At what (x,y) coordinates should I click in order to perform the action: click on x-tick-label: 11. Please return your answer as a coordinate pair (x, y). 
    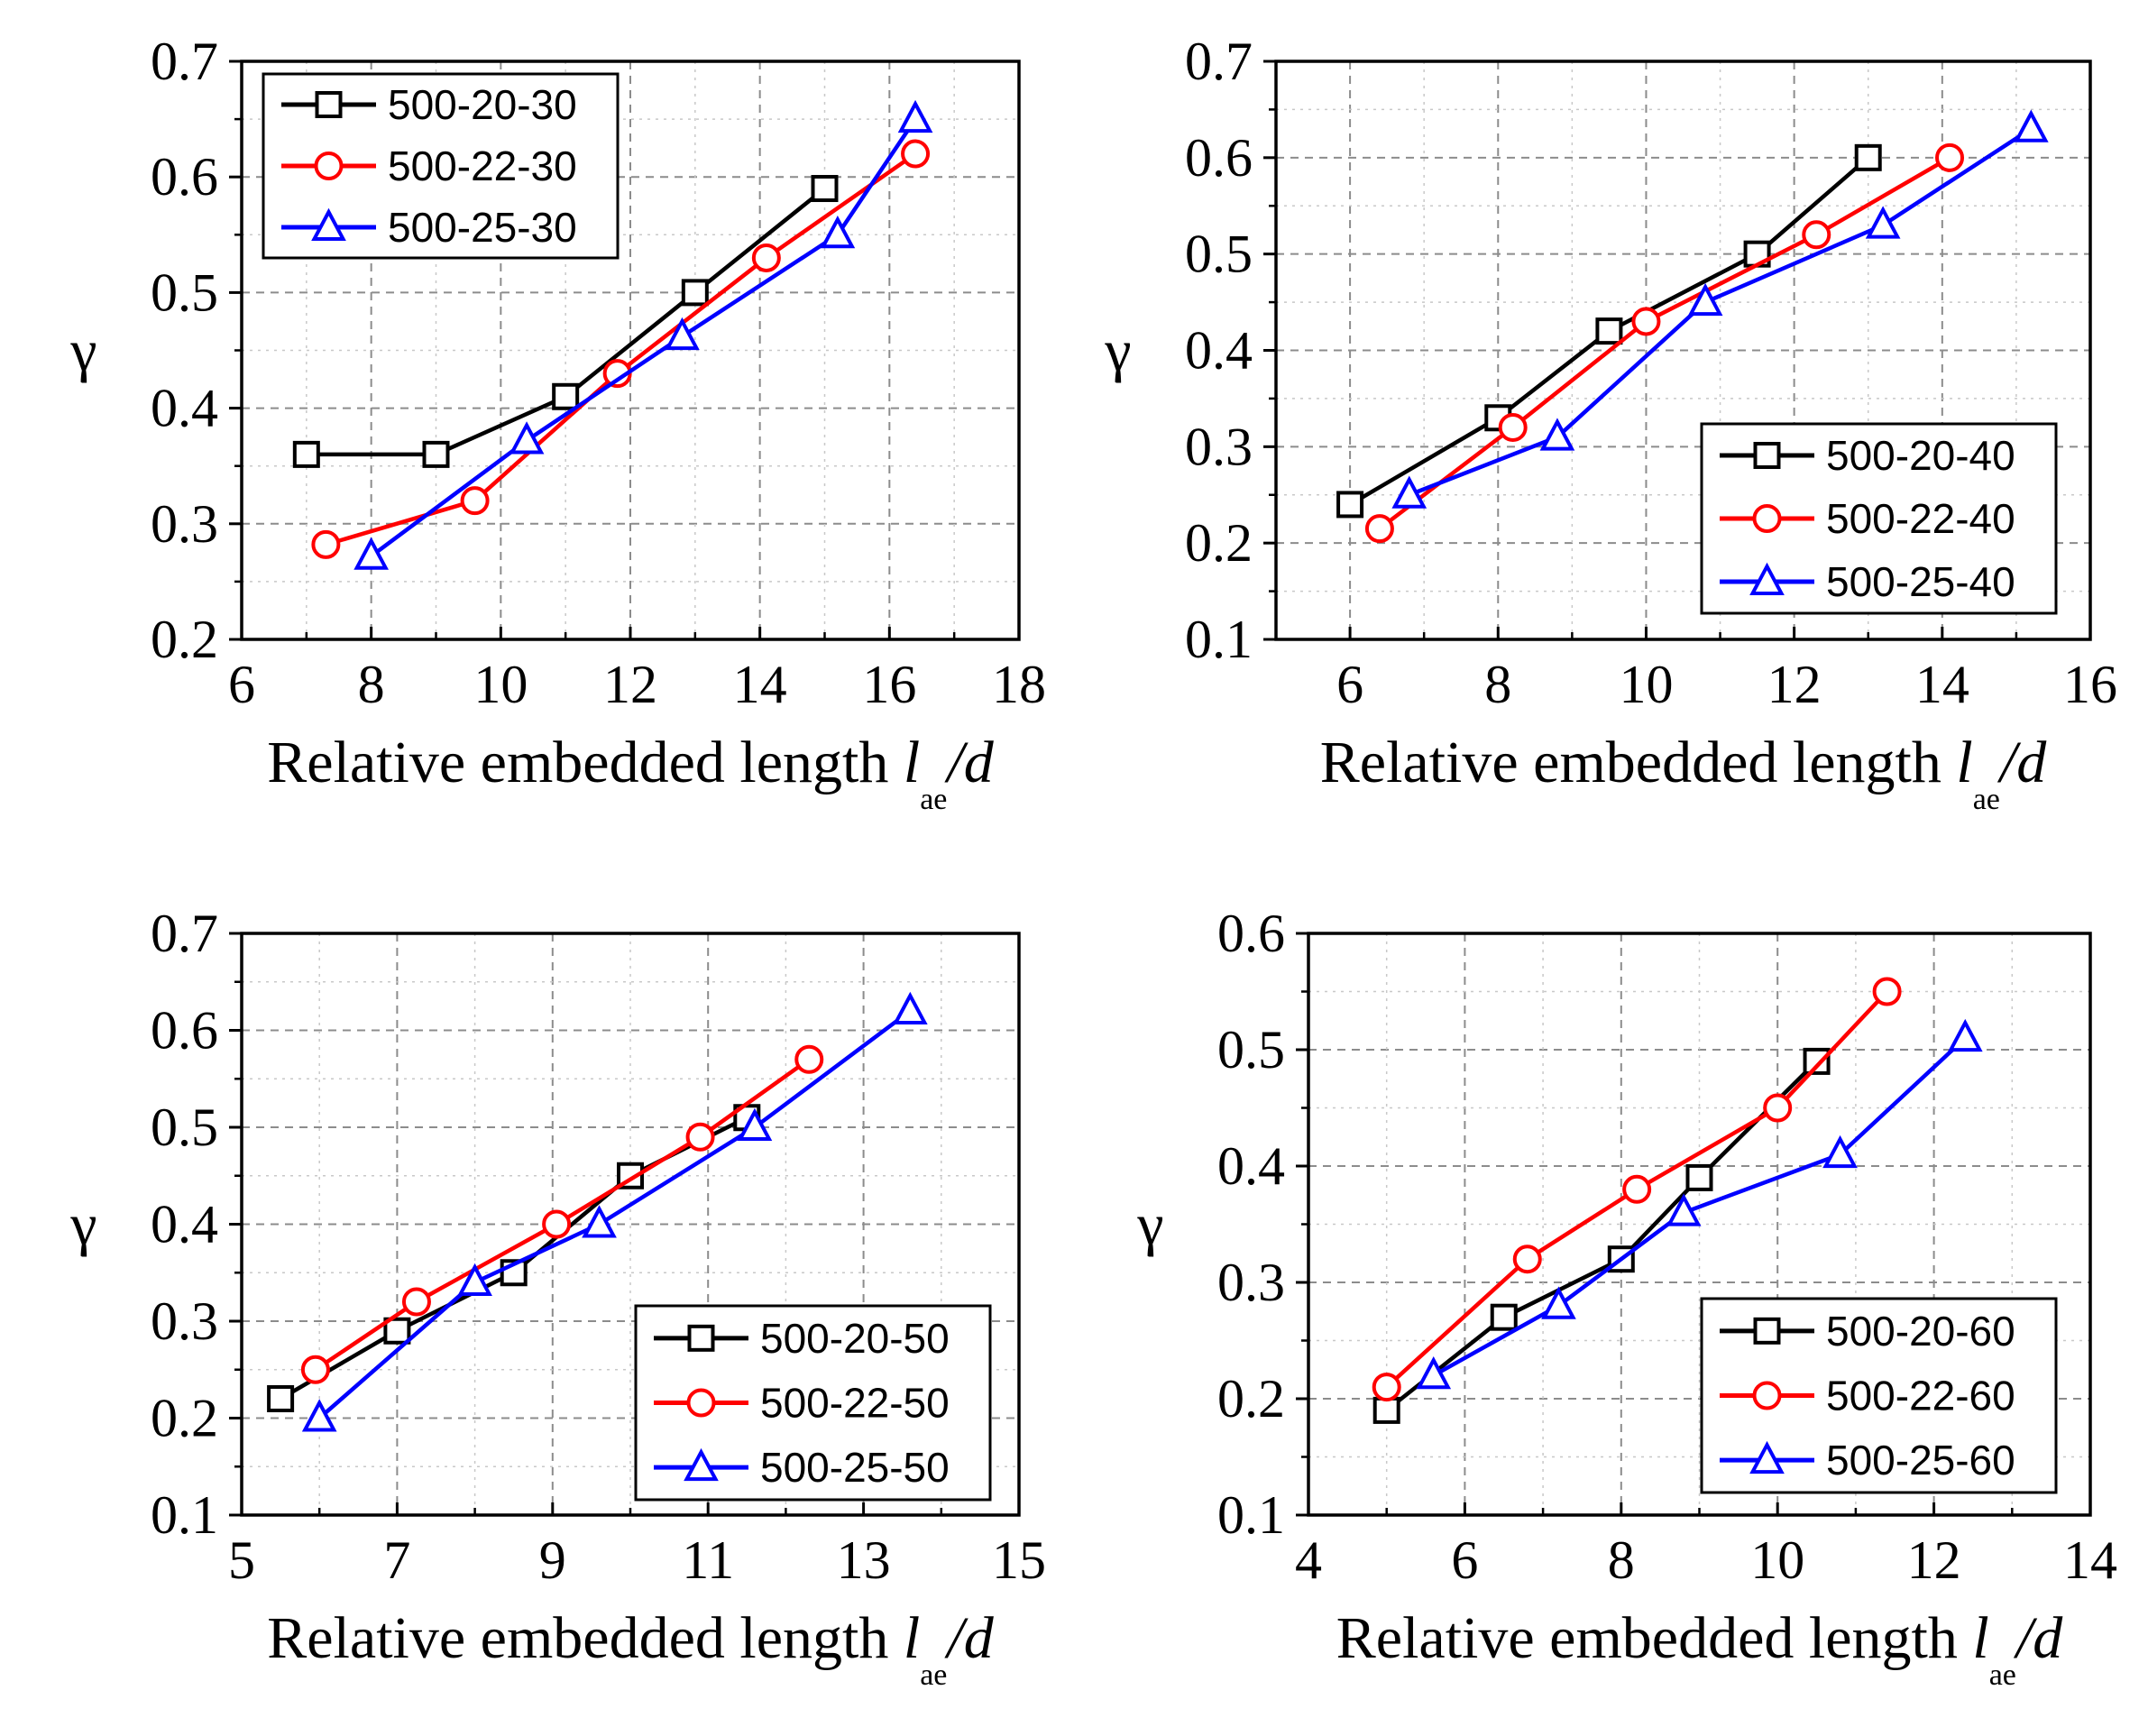
    Looking at the image, I should click on (708, 1560).